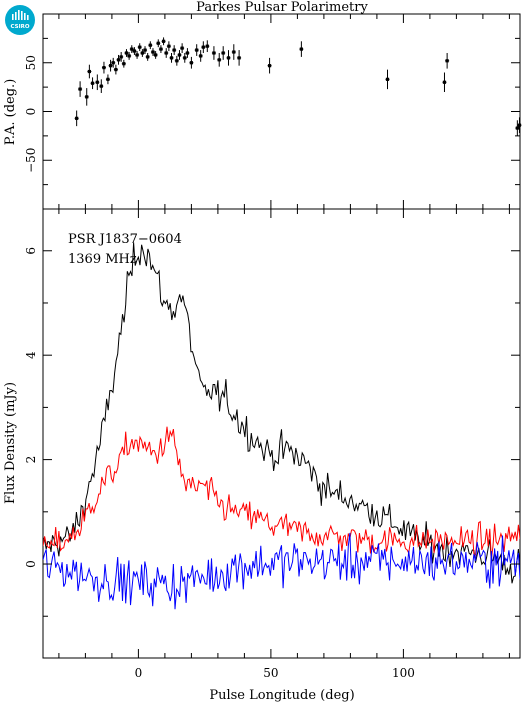  What do you see at coordinates (31, 112) in the screenshot?
I see `pa-y-tick-label: 0` at bounding box center [31, 112].